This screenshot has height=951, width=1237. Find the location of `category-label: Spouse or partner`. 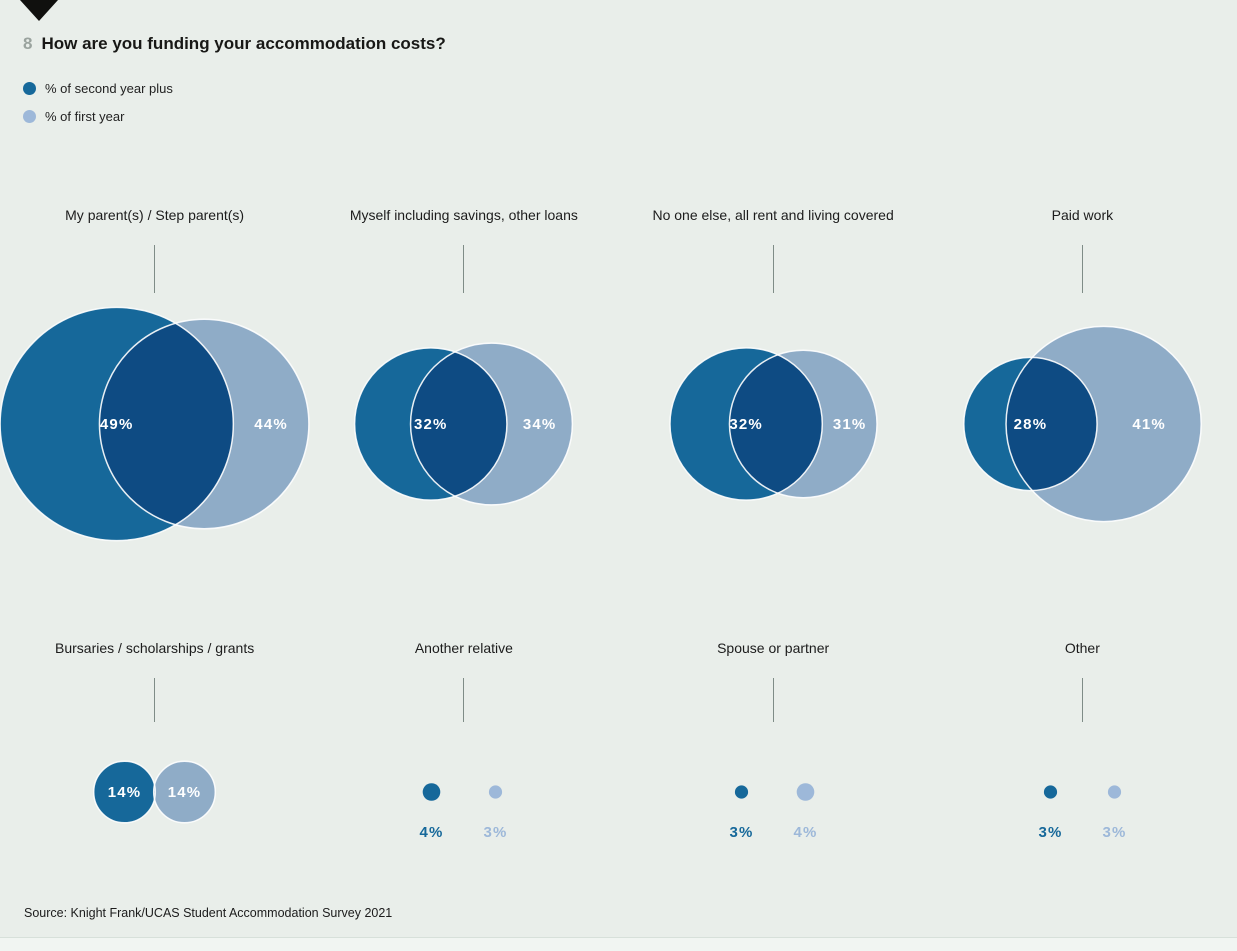

category-label: Spouse or partner is located at coordinates (773, 648).